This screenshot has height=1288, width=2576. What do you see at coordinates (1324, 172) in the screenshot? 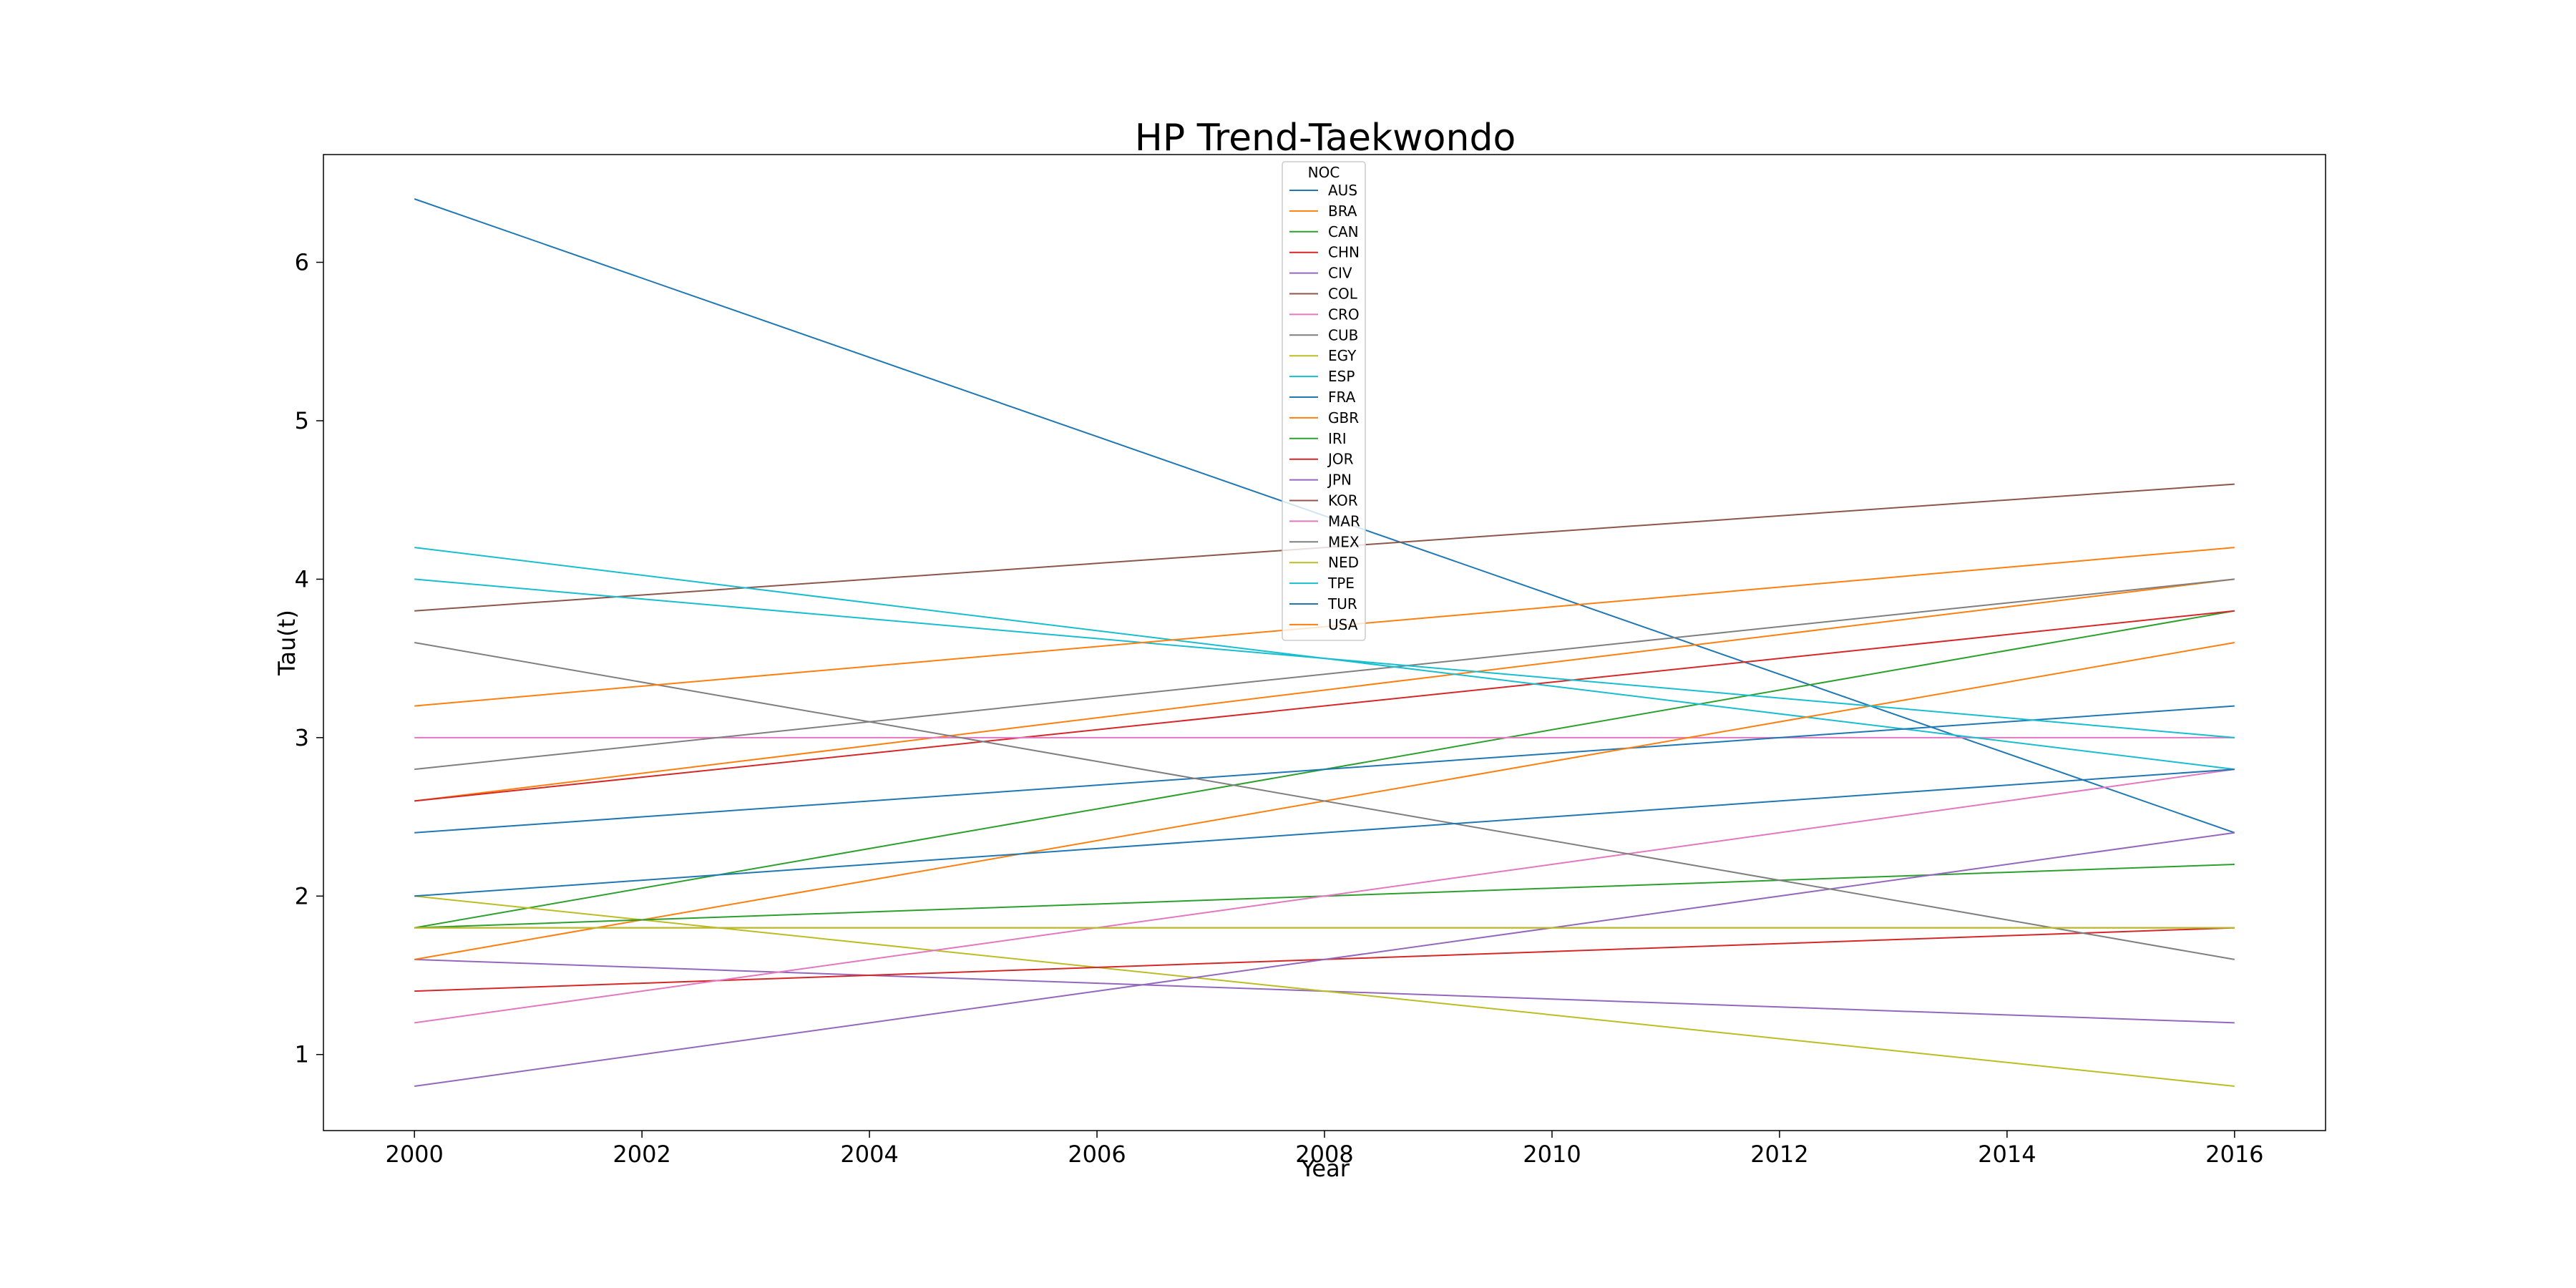
I see `legend-title: NOC` at bounding box center [1324, 172].